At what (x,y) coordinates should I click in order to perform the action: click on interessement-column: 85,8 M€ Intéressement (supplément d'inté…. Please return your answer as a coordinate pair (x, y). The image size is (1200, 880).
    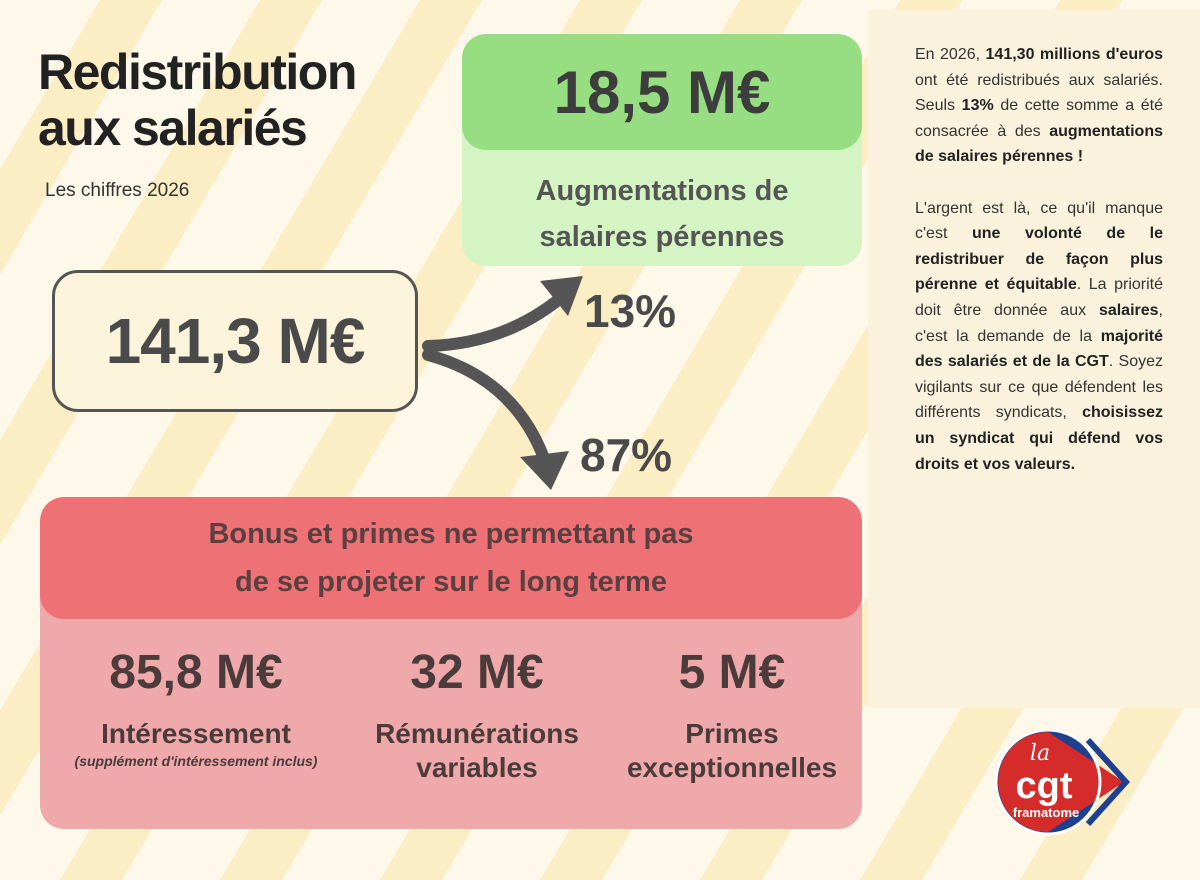
    Looking at the image, I should click on (196, 714).